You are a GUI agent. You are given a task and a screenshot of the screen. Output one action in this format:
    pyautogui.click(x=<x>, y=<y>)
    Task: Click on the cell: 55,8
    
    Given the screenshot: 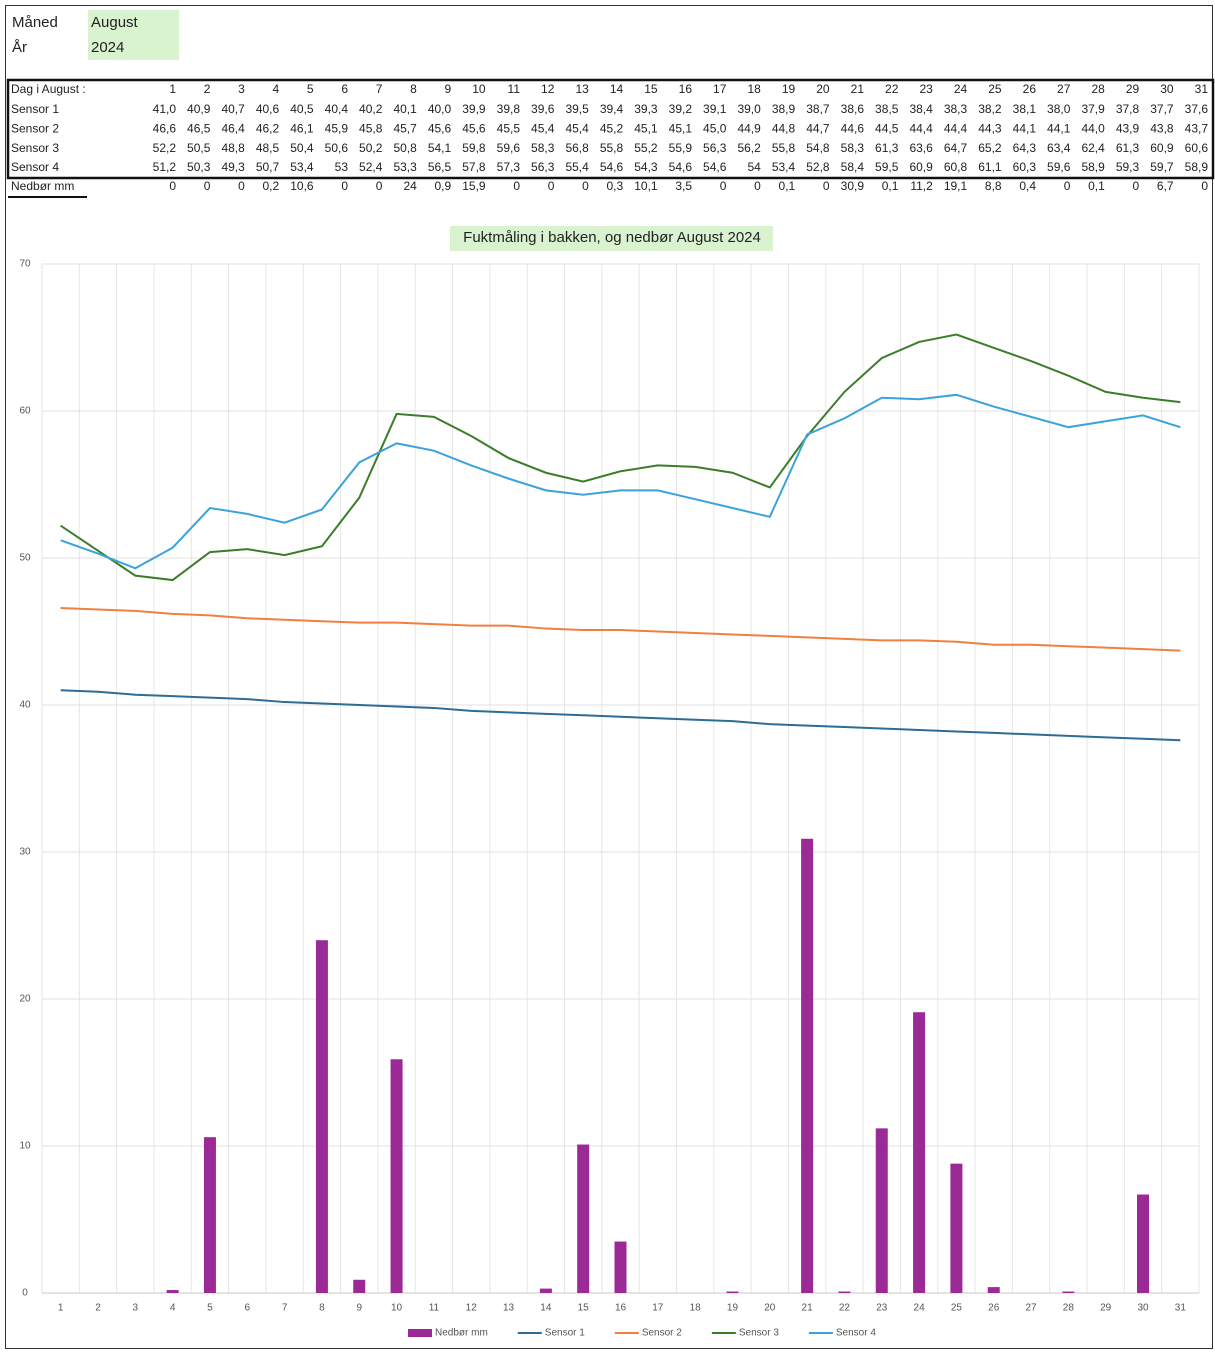 What is the action you would take?
    pyautogui.click(x=612, y=148)
    